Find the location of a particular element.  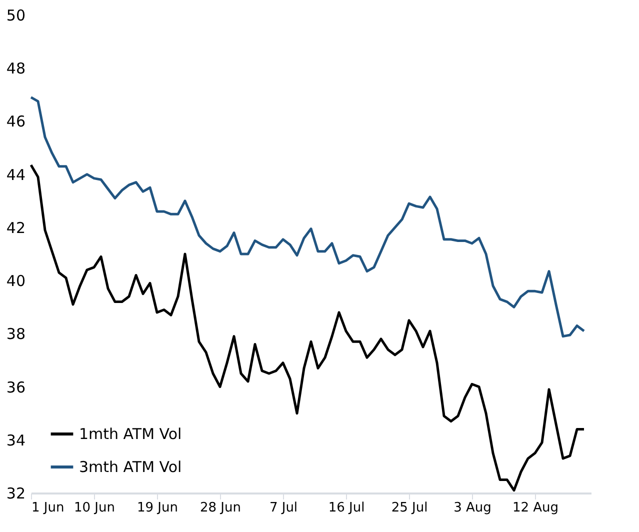

x-tick-label: 28 Jun is located at coordinates (220, 508).